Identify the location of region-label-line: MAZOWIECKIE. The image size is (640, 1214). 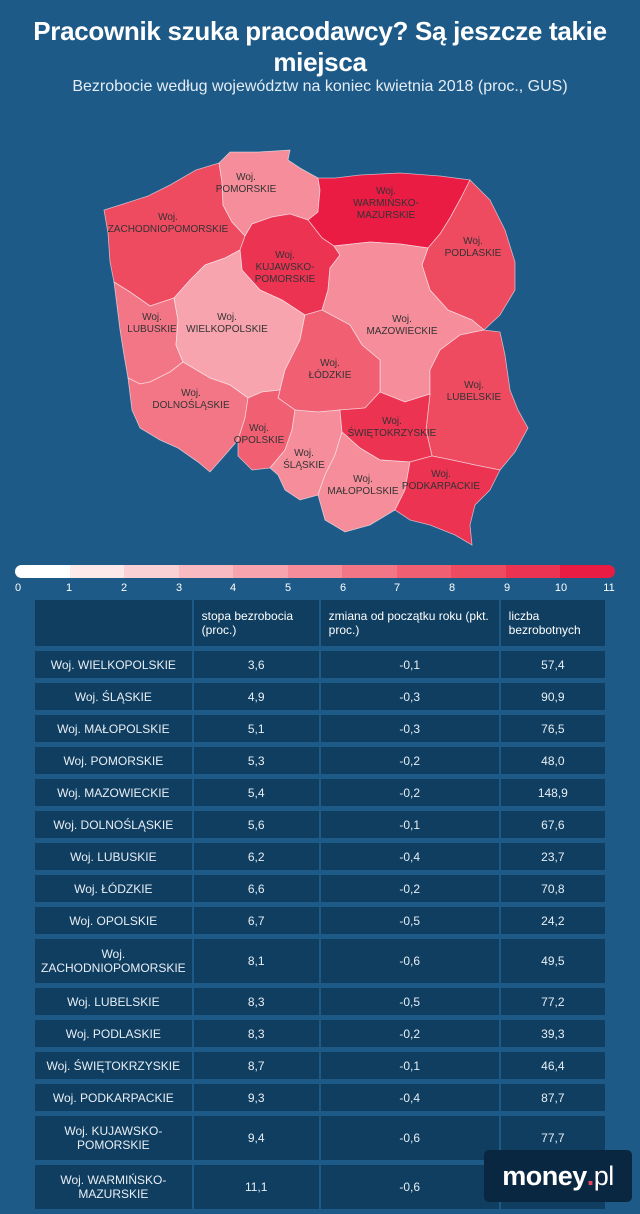
(401, 331).